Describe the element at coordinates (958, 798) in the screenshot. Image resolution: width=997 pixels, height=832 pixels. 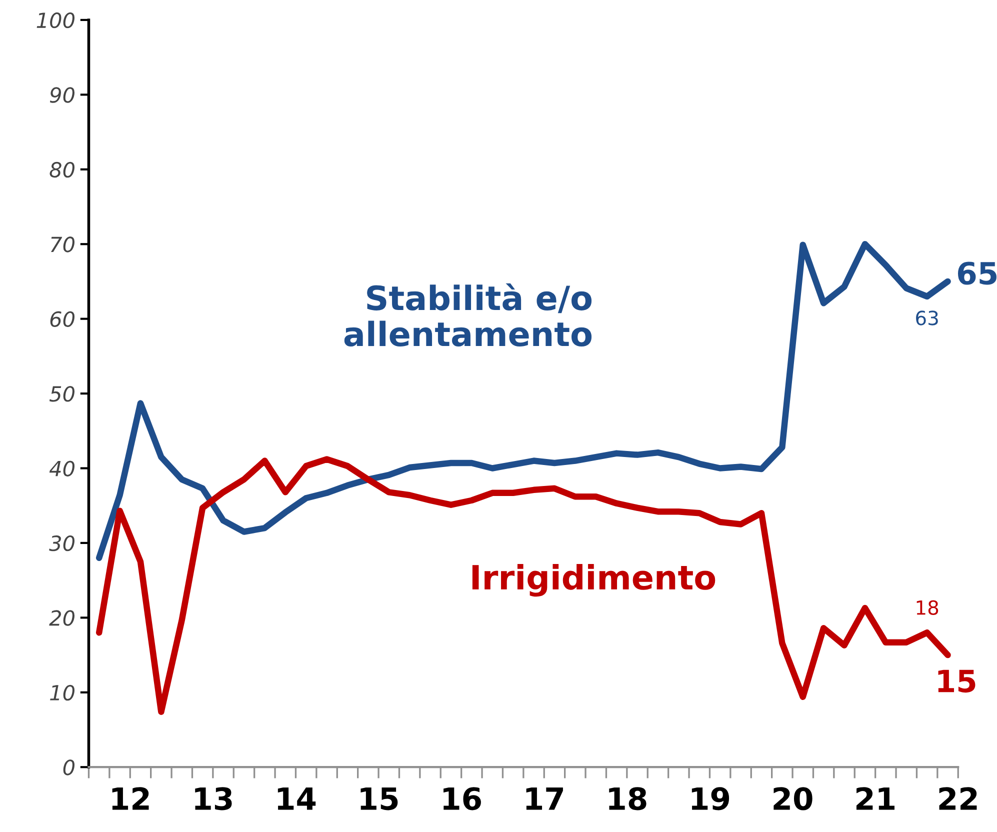
I see `x-tick-label: 22` at that location.